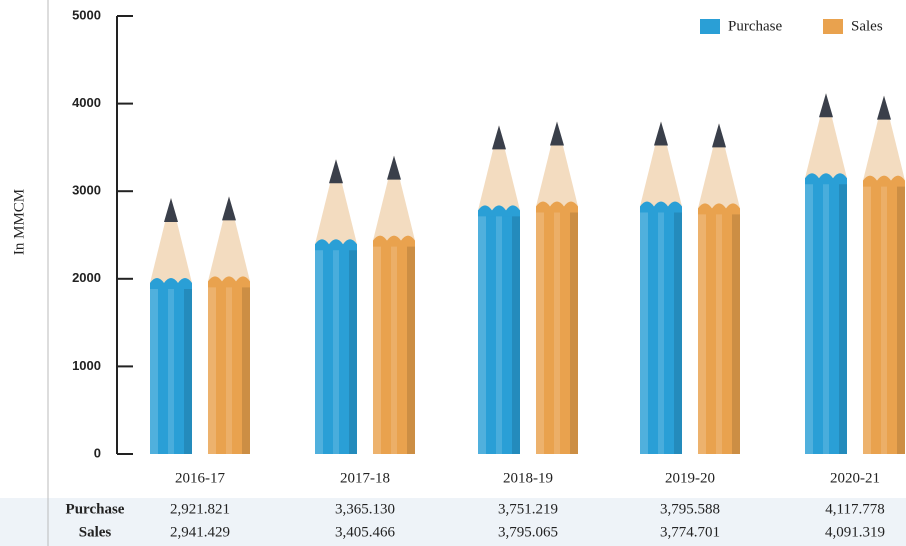 The image size is (906, 546). Describe the element at coordinates (365, 532) in the screenshot. I see `value-label: 3,405.466` at that location.